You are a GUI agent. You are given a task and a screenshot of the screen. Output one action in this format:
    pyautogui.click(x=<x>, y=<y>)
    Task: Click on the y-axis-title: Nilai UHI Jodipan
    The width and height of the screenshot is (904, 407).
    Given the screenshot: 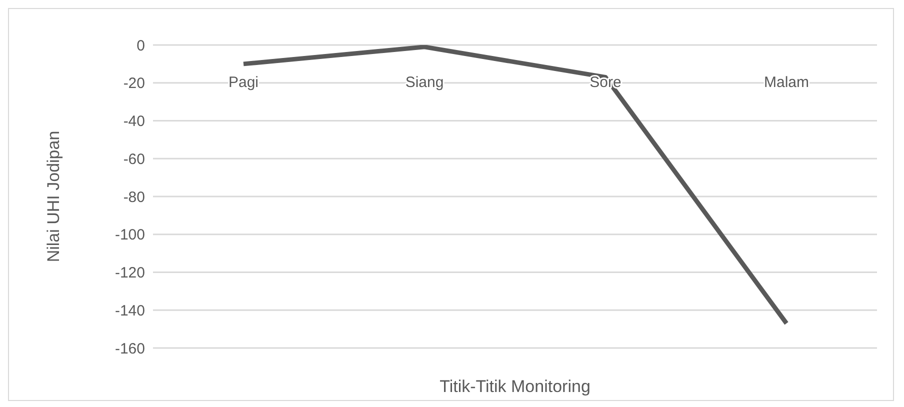 What is the action you would take?
    pyautogui.click(x=54, y=196)
    